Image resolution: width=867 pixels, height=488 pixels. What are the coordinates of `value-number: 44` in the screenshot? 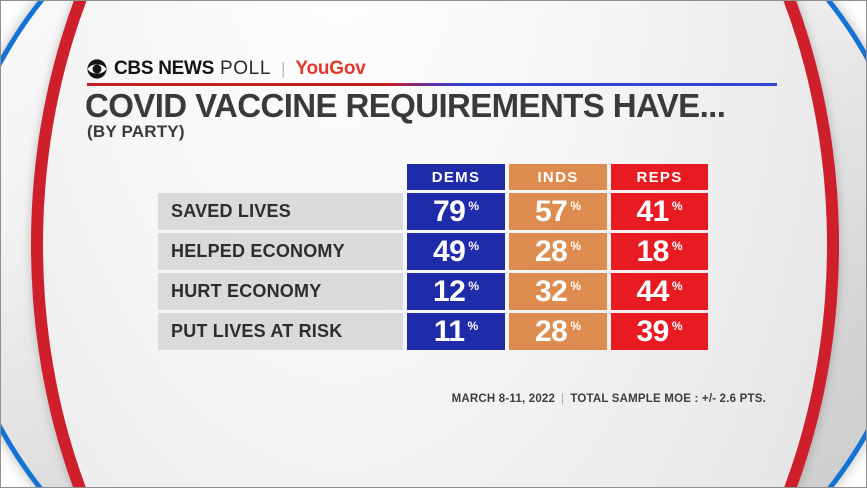 It's located at (652, 291).